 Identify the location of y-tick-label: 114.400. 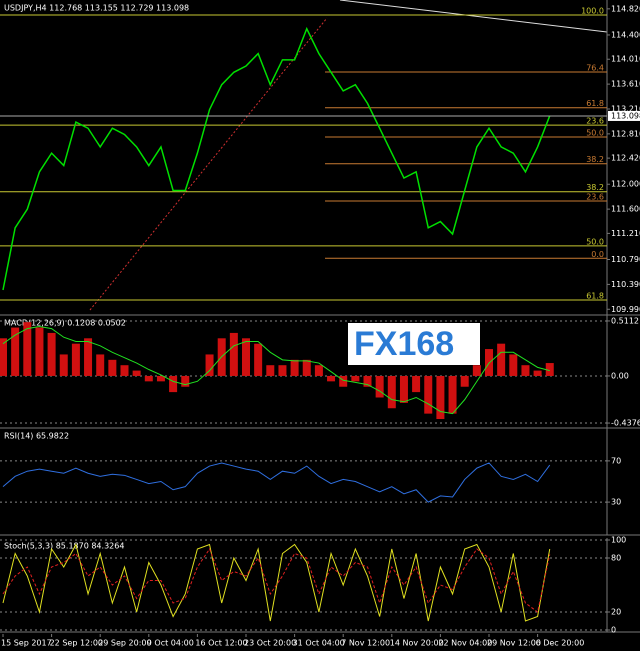
(625, 34).